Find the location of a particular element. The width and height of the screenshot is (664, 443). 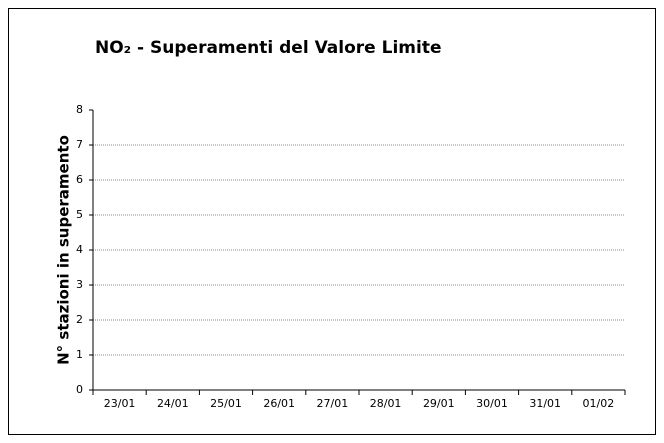

y-tick-label: 7 is located at coordinates (79, 144).